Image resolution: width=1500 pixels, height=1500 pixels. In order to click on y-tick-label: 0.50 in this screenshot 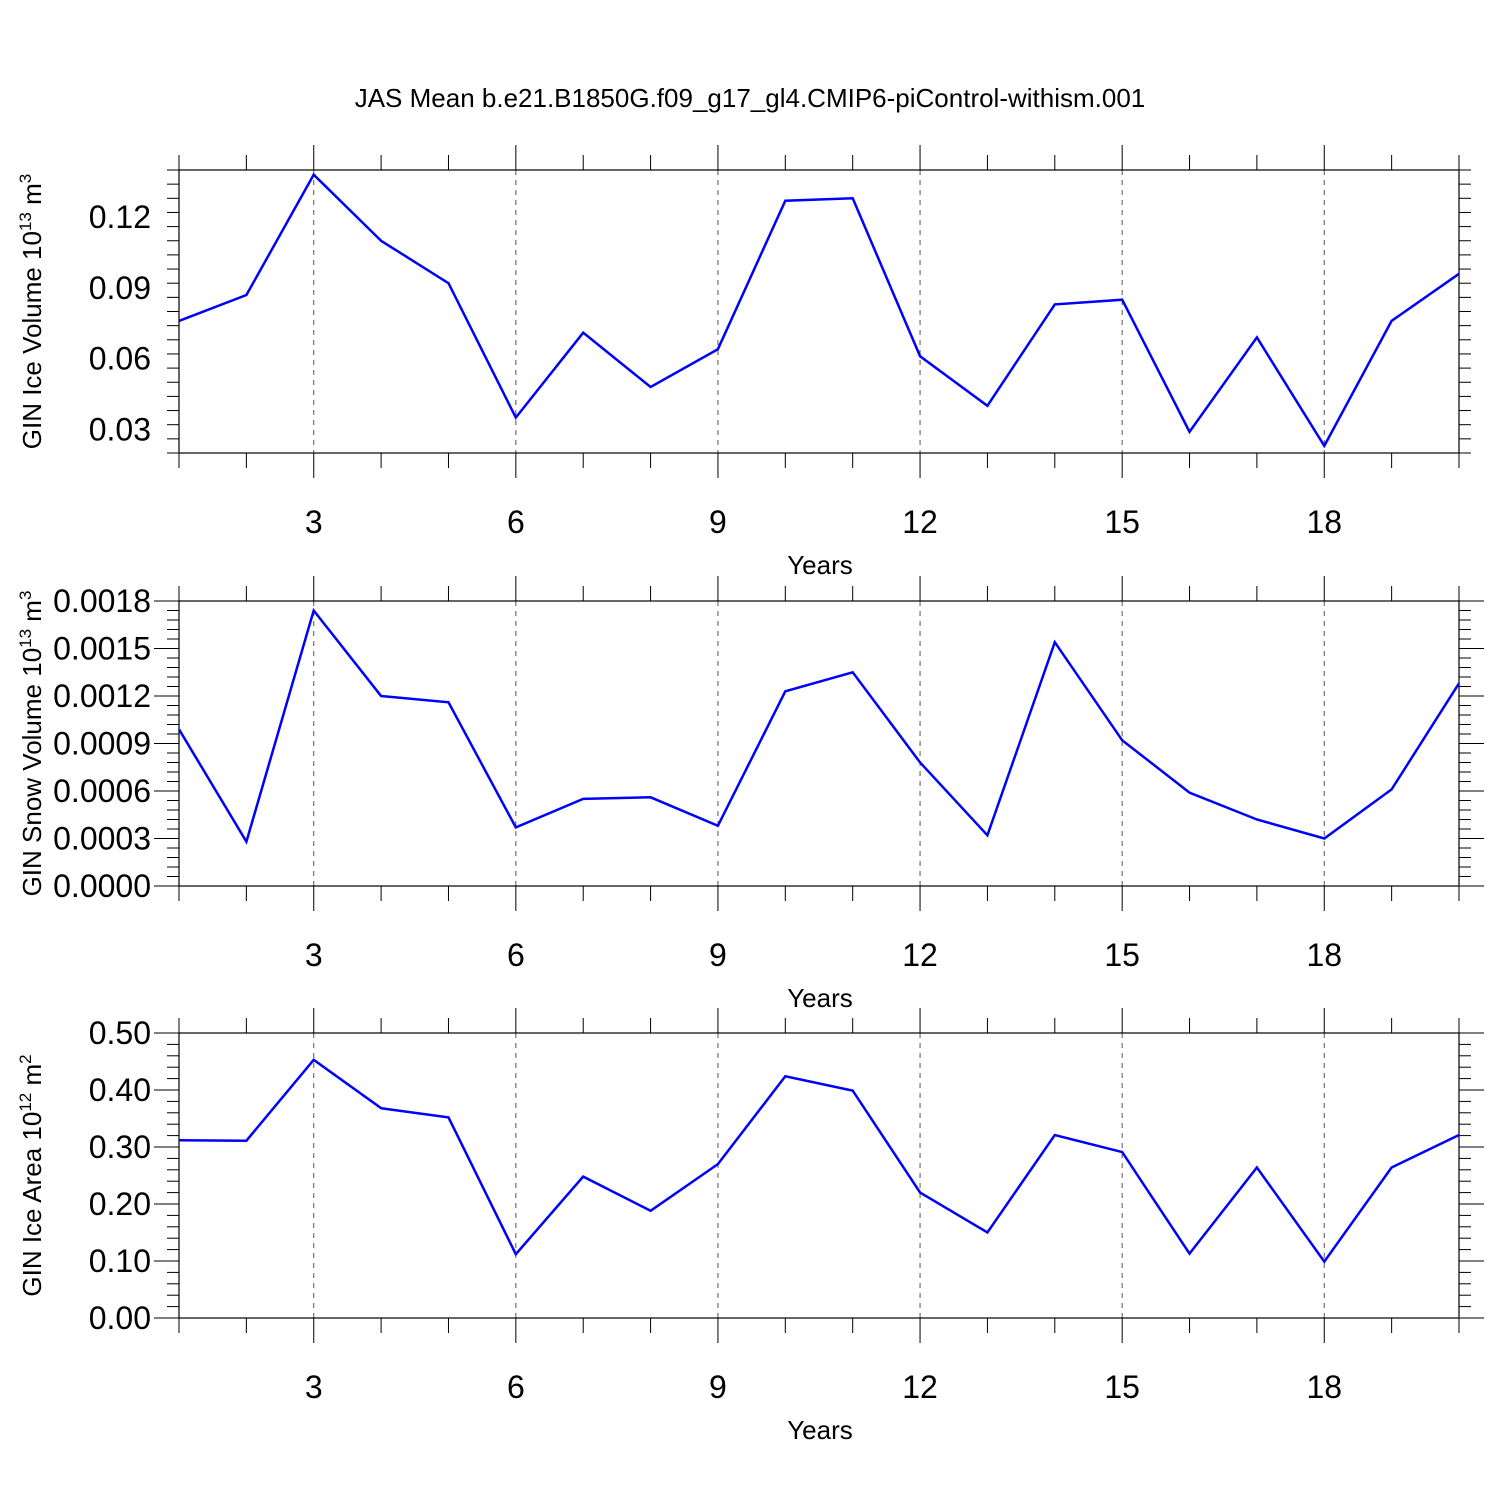, I will do `click(120, 1033)`.